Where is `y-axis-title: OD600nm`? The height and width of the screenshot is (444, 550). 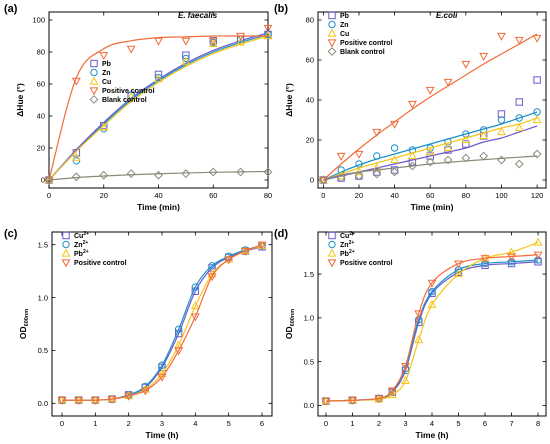 y-axis-title: OD600nm is located at coordinates (24, 324).